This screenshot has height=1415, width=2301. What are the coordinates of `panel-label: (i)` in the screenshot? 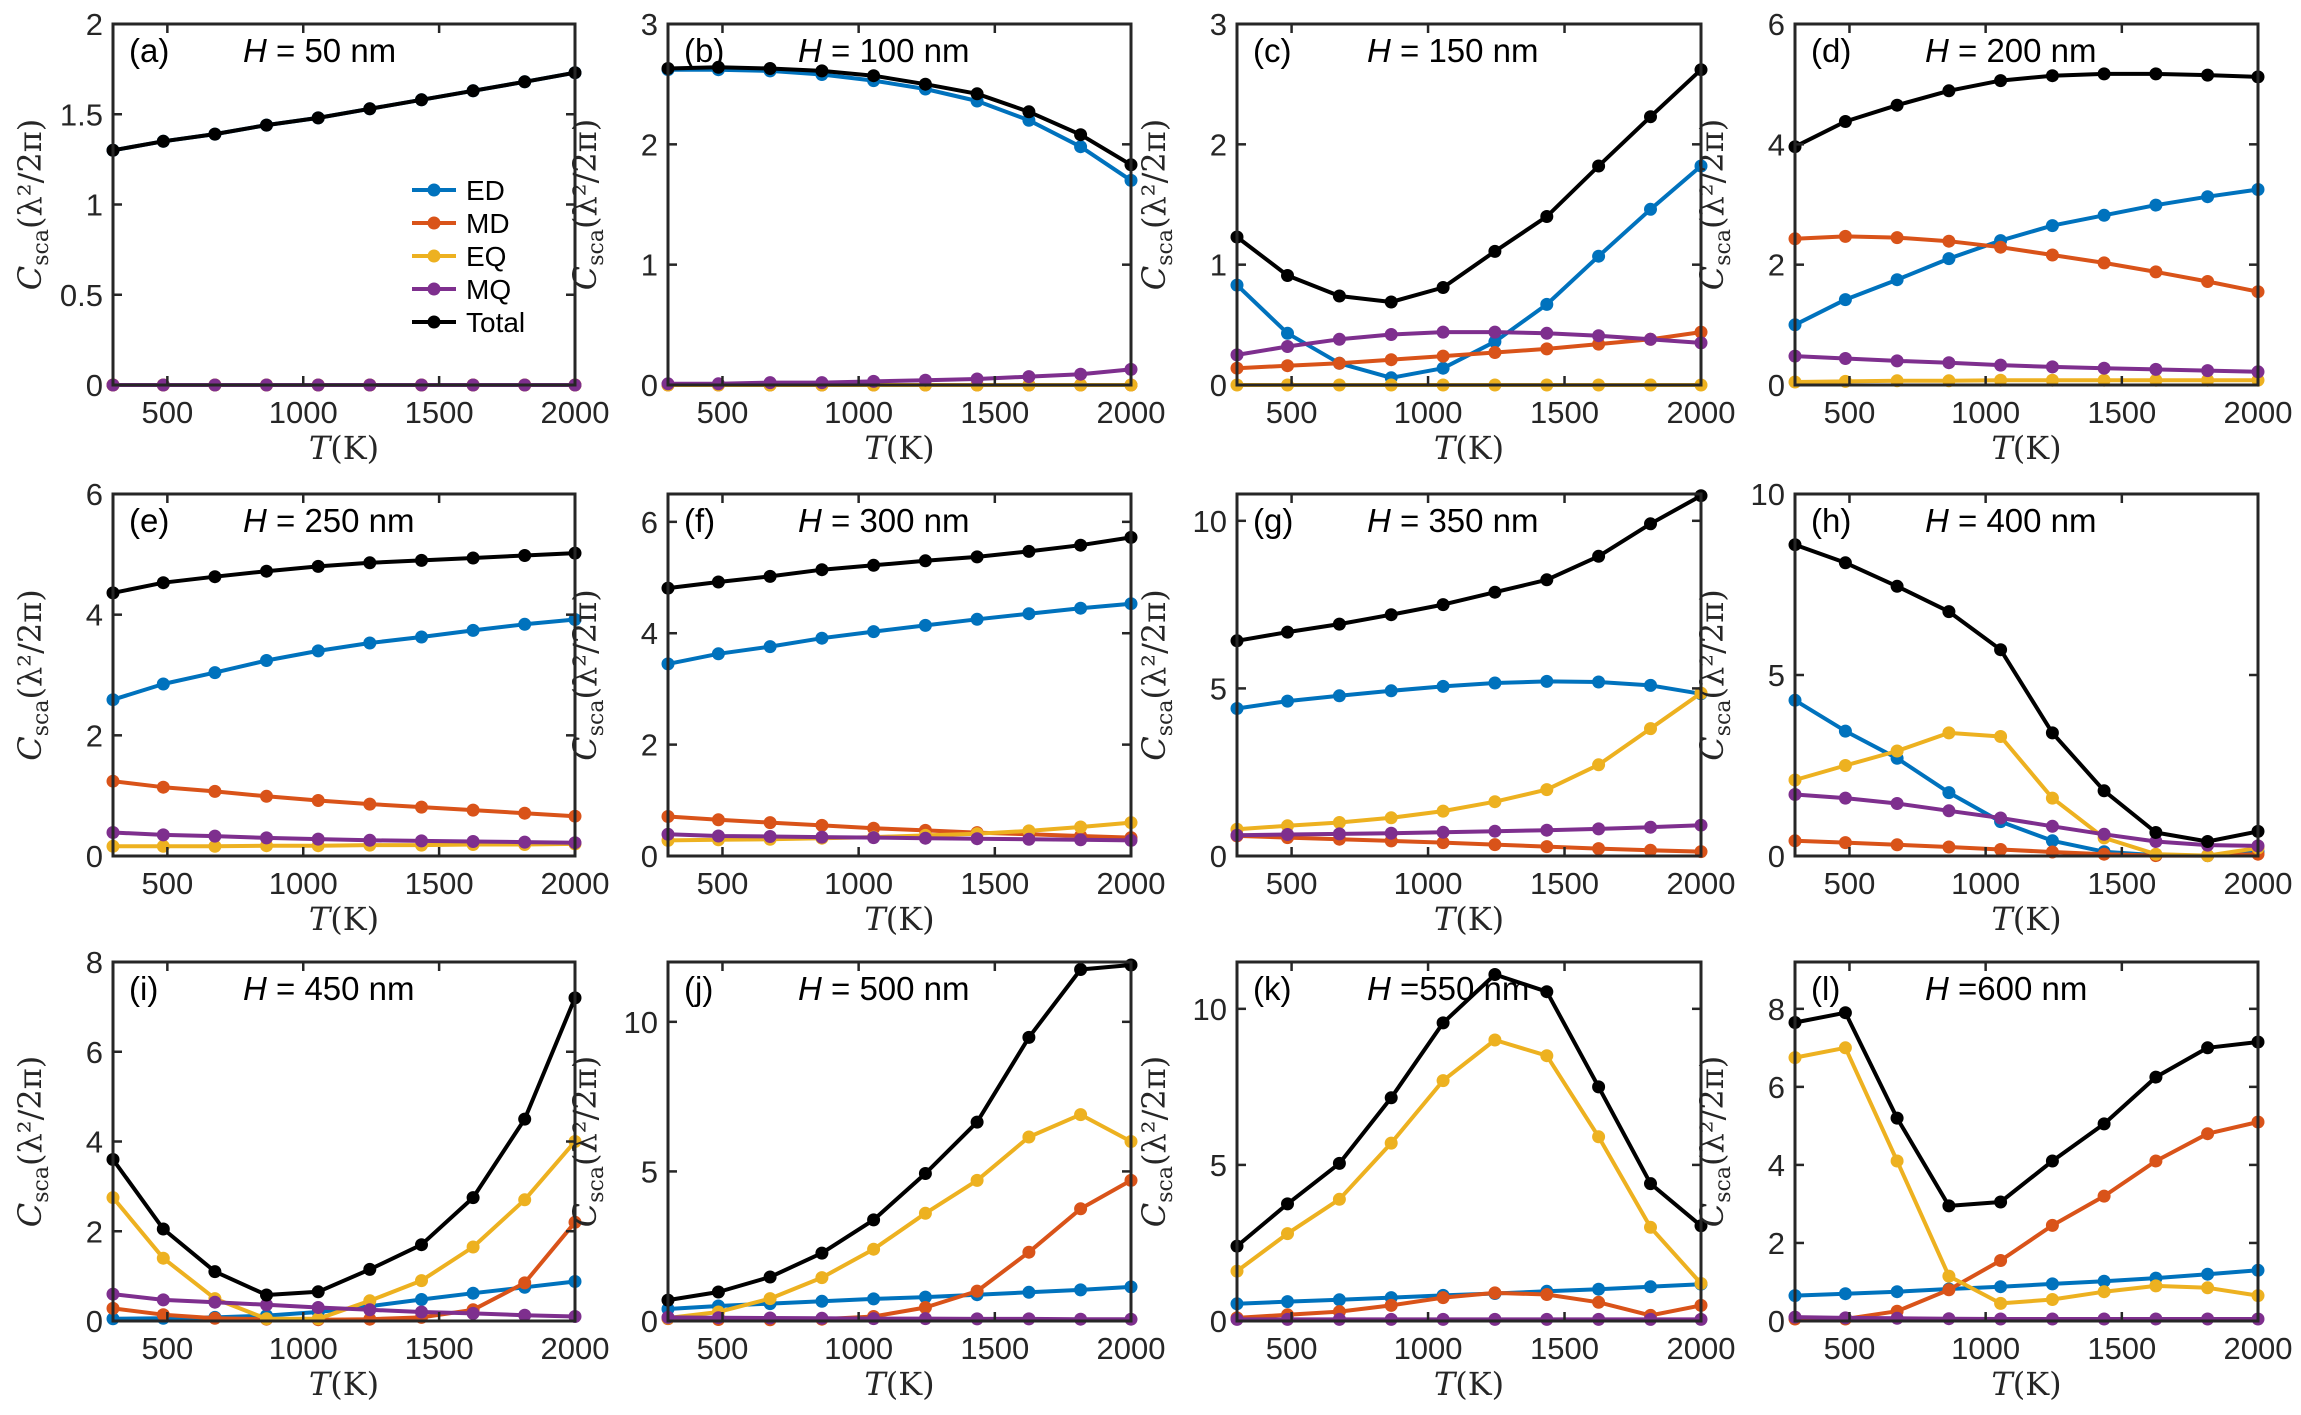 It's located at (143, 988).